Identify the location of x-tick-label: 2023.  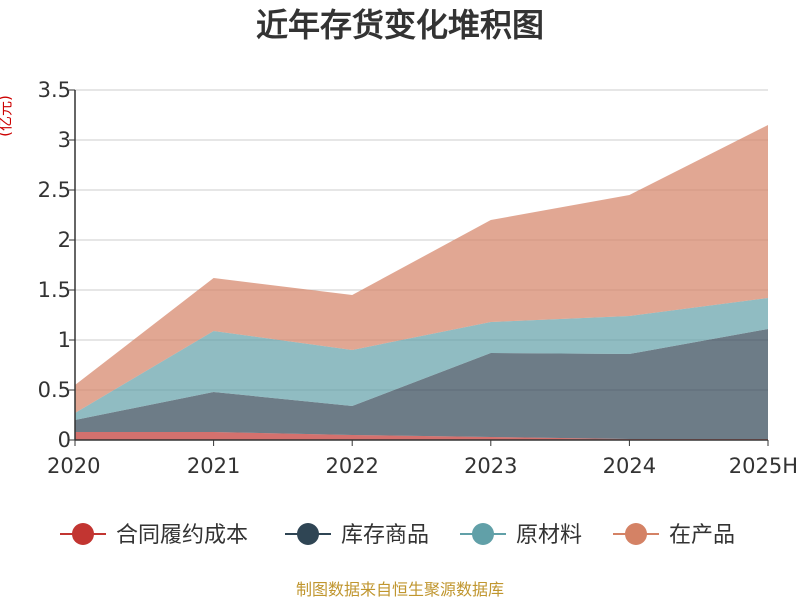
(490, 466).